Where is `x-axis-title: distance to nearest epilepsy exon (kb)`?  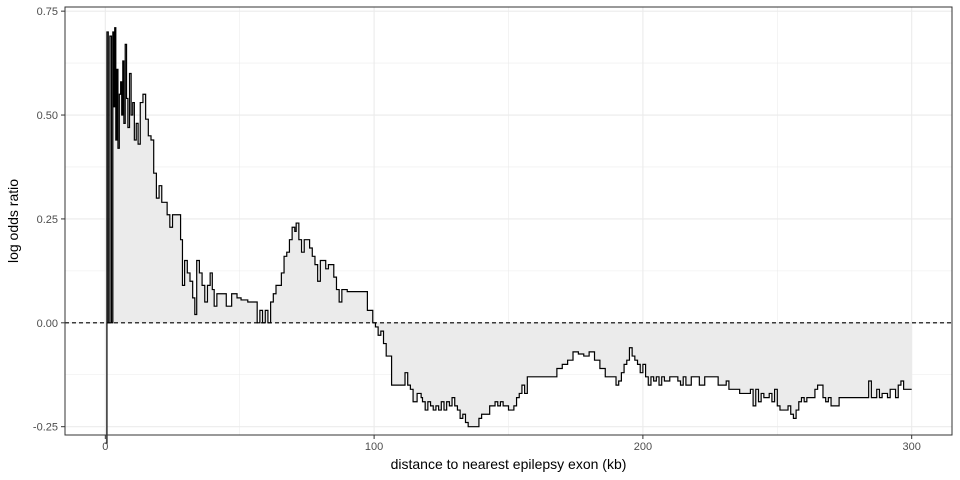 x-axis-title: distance to nearest epilepsy exon (kb) is located at coordinates (509, 464).